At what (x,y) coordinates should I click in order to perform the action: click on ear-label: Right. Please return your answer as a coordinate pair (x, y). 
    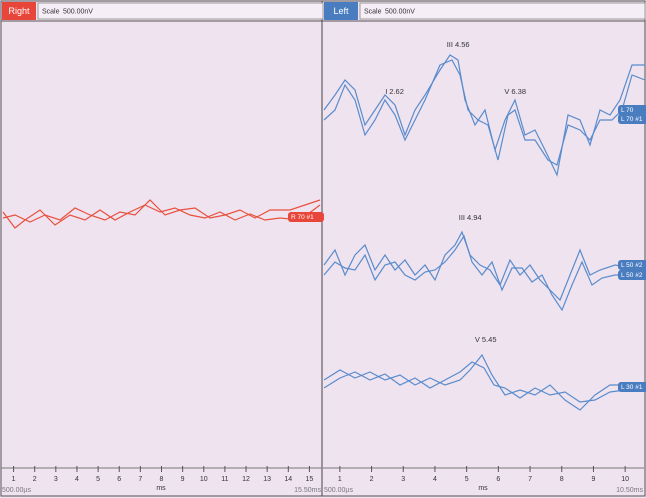
    Looking at the image, I should click on (19, 11).